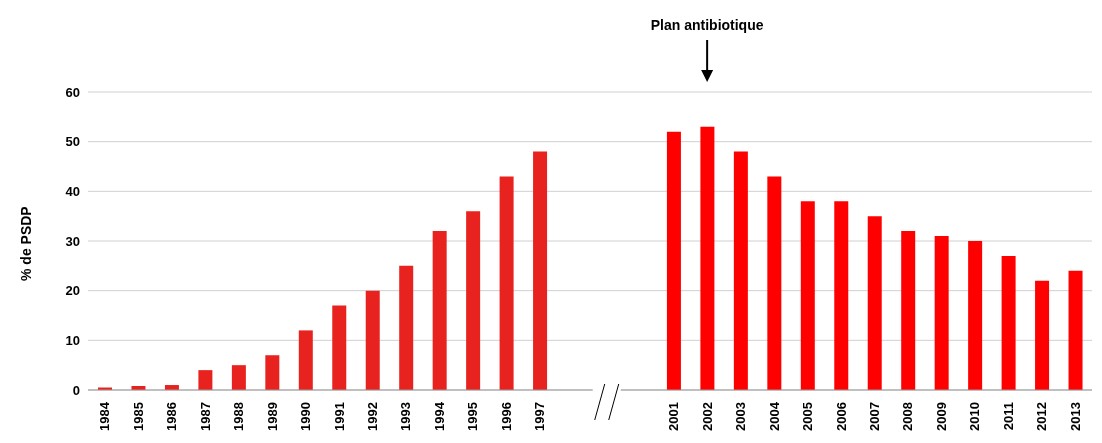 Image resolution: width=1102 pixels, height=443 pixels. What do you see at coordinates (1042, 416) in the screenshot?
I see `x-tick-label: 2012` at bounding box center [1042, 416].